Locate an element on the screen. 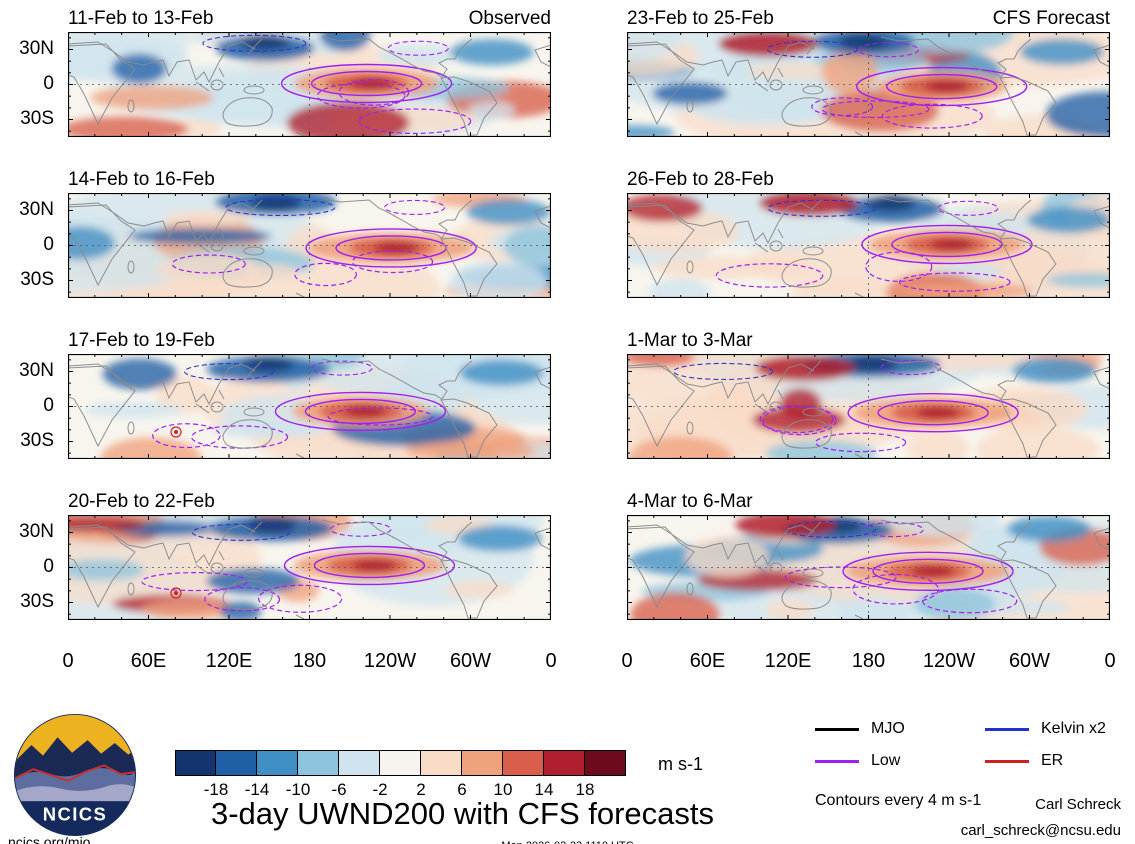 Image resolution: width=1135 pixels, height=844 pixels. map-panel-container: 4-Mar to 6-Mar is located at coordinates (868, 554).